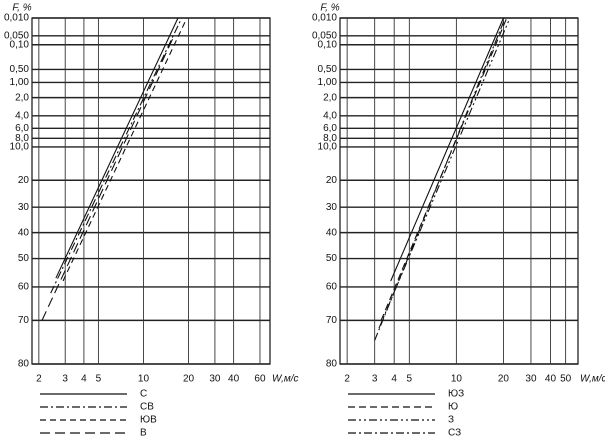 This screenshot has width=605, height=436. What do you see at coordinates (566, 379) in the screenshot?
I see `x-tick-label: 50` at bounding box center [566, 379].